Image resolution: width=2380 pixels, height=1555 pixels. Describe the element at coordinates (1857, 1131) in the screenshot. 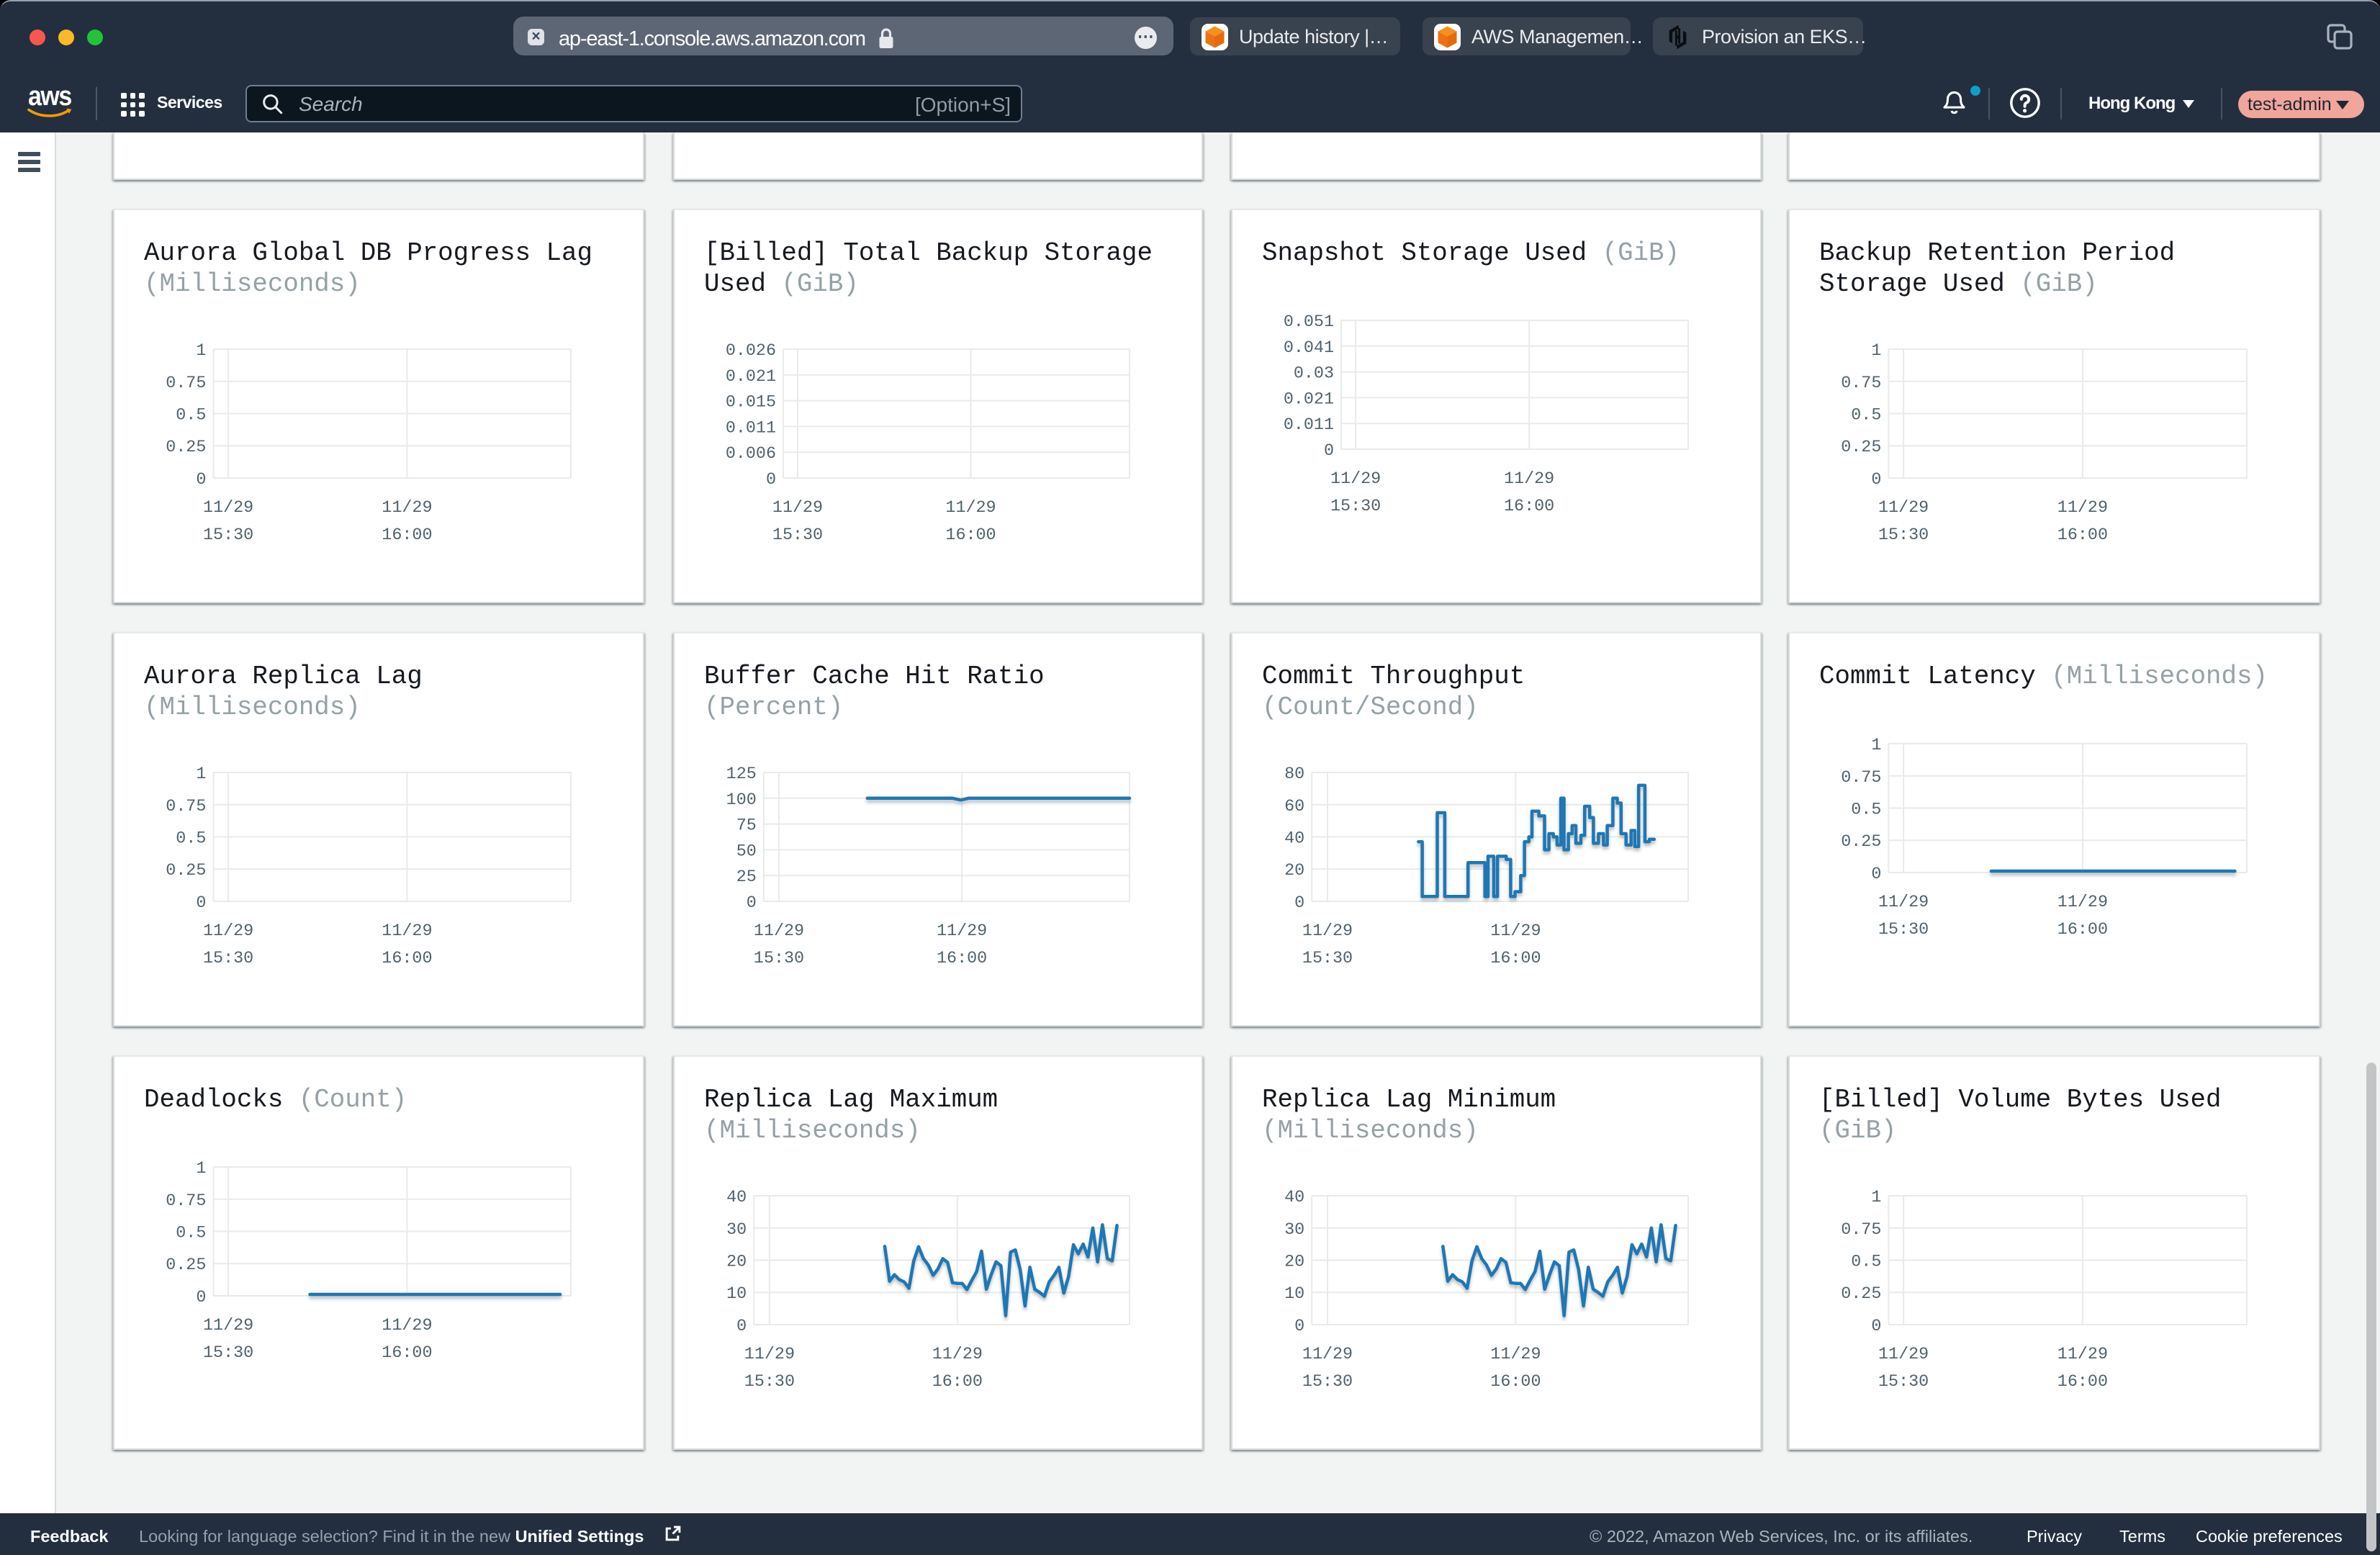

I see `svg-text: (GiB)` at that location.